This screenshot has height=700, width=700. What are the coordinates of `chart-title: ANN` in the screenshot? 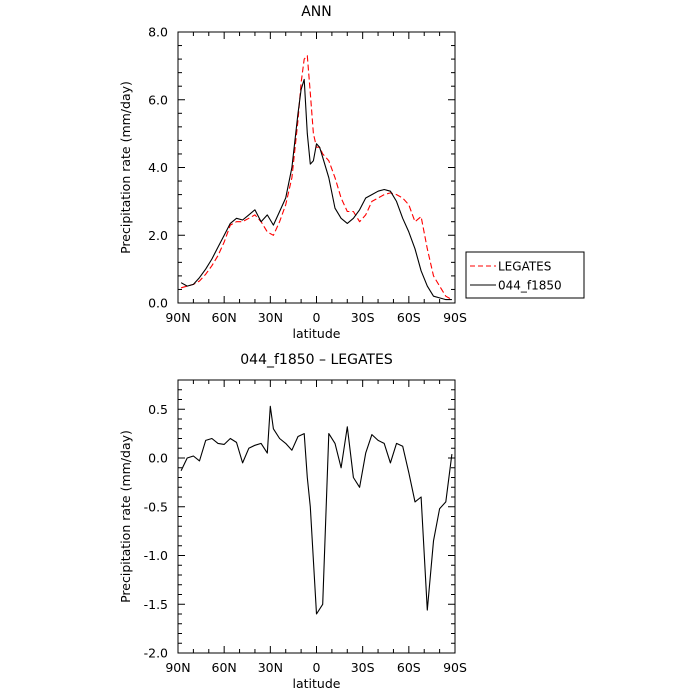 It's located at (316, 12).